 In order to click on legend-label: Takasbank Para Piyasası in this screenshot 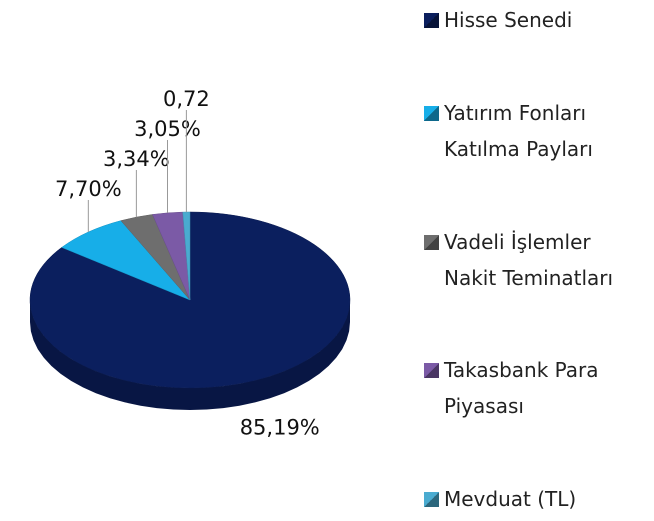, I will do `click(521, 388)`.